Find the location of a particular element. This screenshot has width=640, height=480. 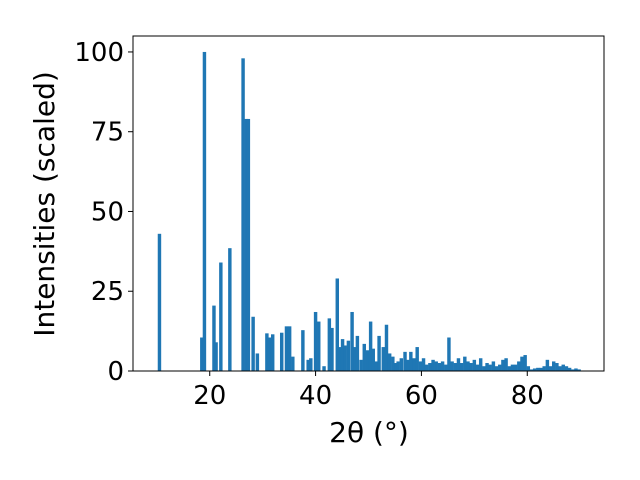

y-axis-ticks: 0 25 50 75 100 is located at coordinates (103, 212).